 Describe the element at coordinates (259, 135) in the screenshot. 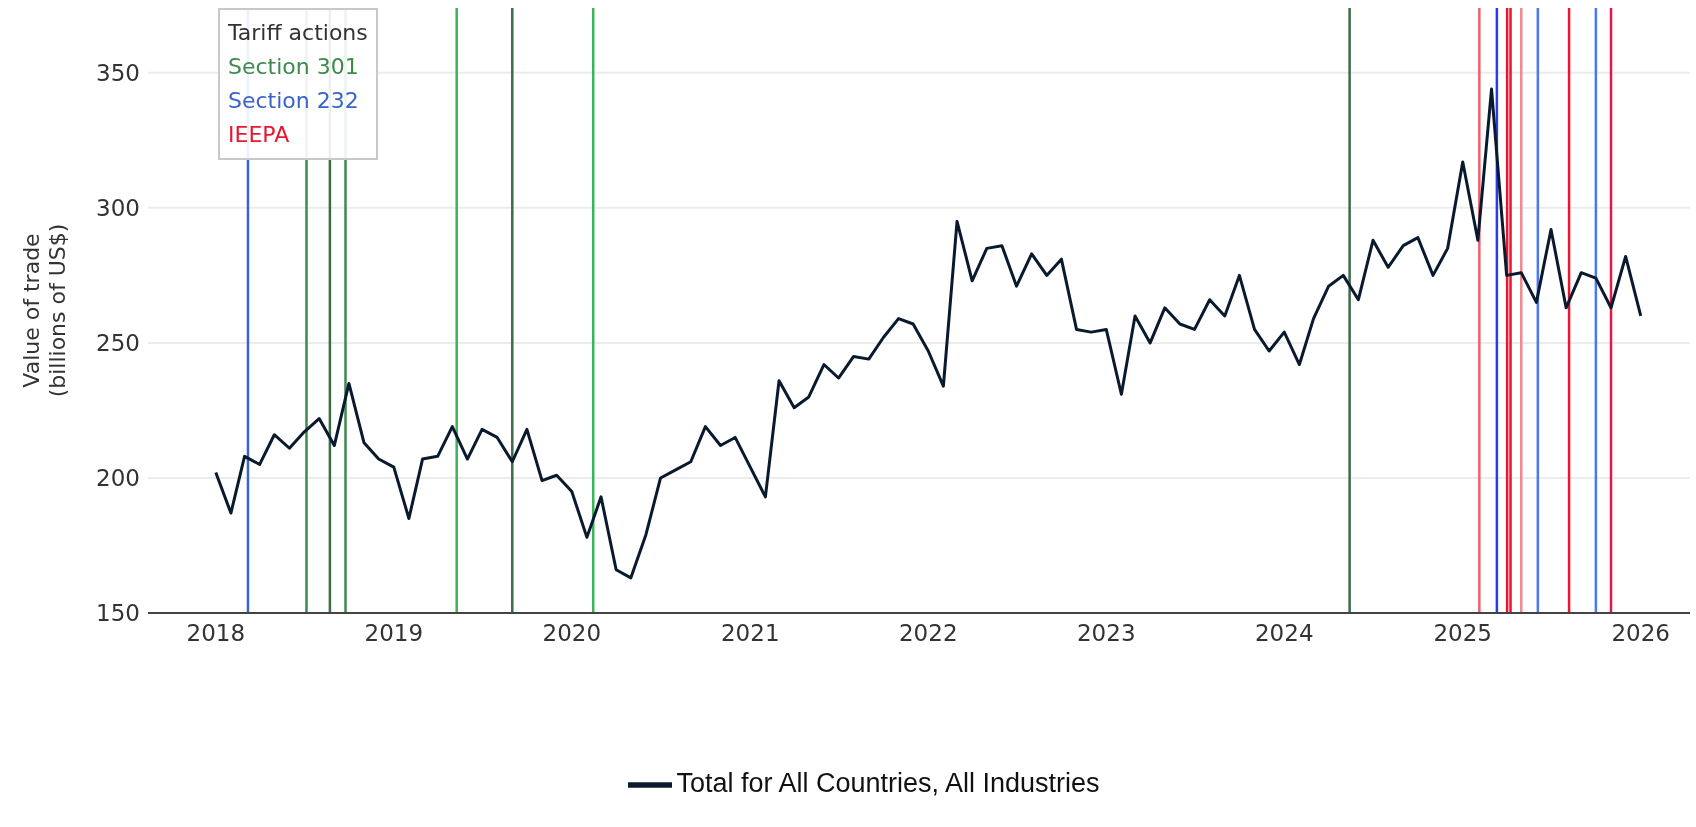

I see `annotation: IEEPA` at that location.